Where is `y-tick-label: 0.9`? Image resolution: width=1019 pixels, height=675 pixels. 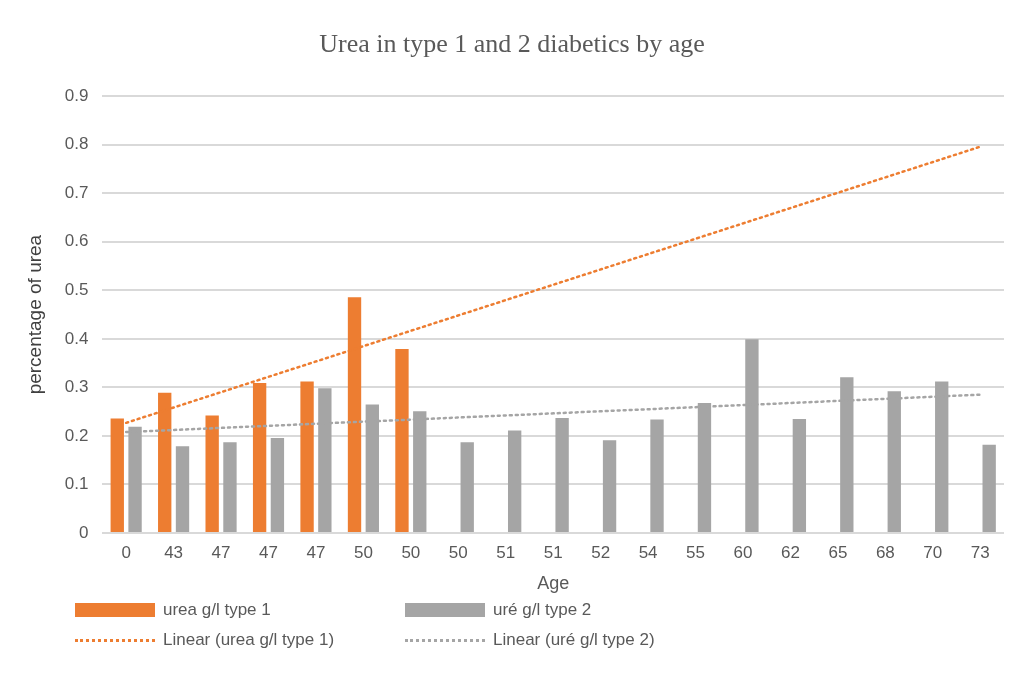 y-tick-label: 0.9 is located at coordinates (76, 95).